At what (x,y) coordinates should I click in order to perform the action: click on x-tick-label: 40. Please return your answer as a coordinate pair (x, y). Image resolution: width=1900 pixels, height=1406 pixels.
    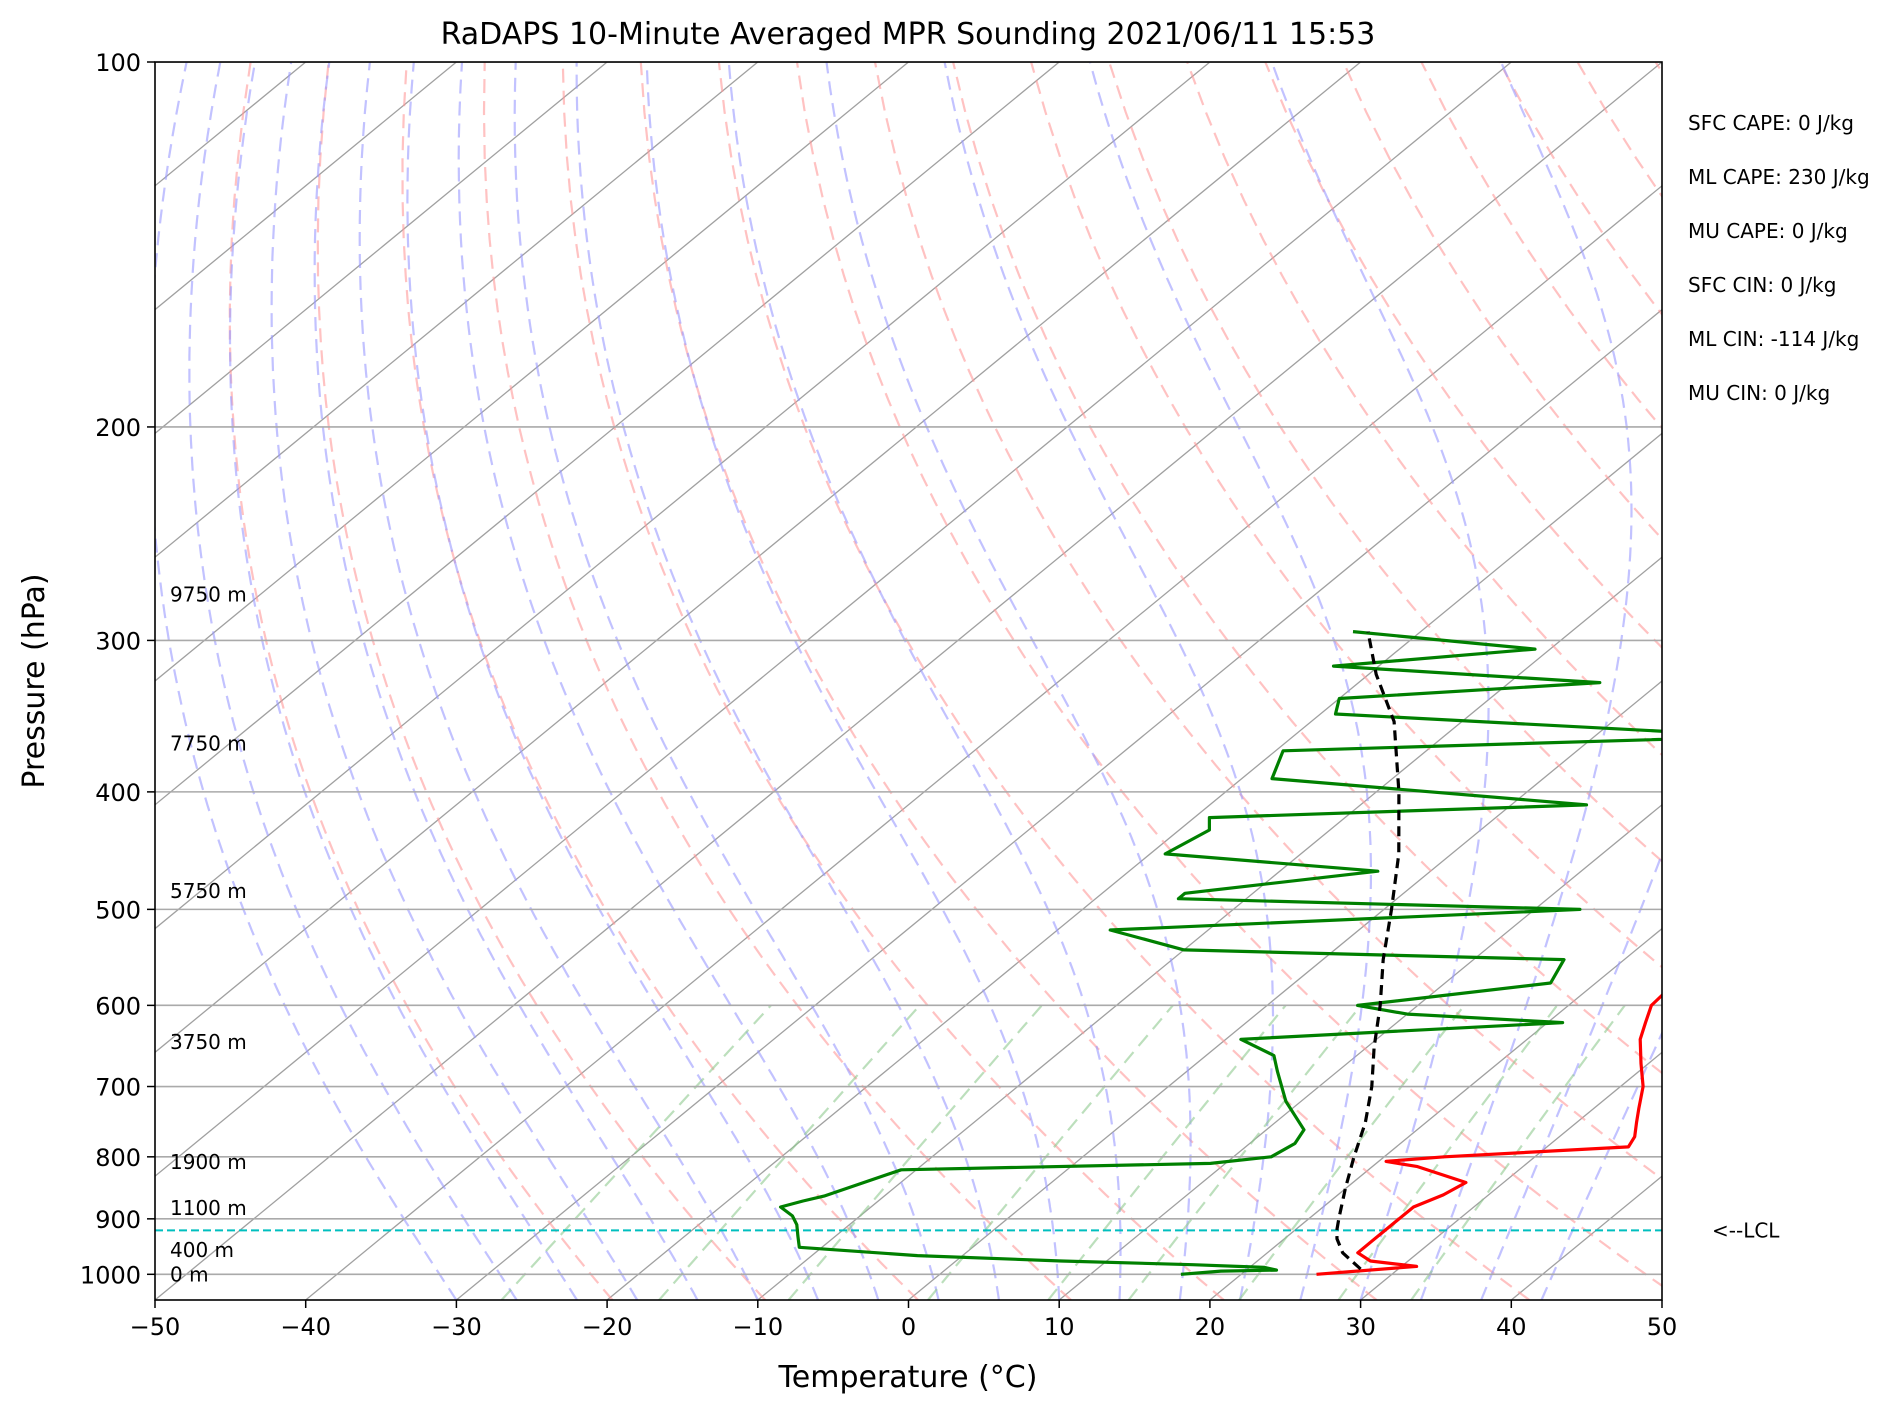
    Looking at the image, I should click on (1511, 1327).